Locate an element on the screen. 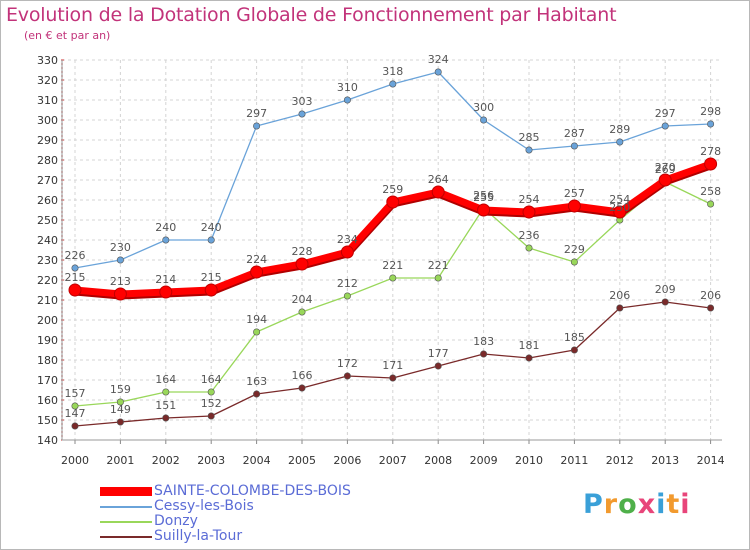  data-label: 159 is located at coordinates (120, 389).